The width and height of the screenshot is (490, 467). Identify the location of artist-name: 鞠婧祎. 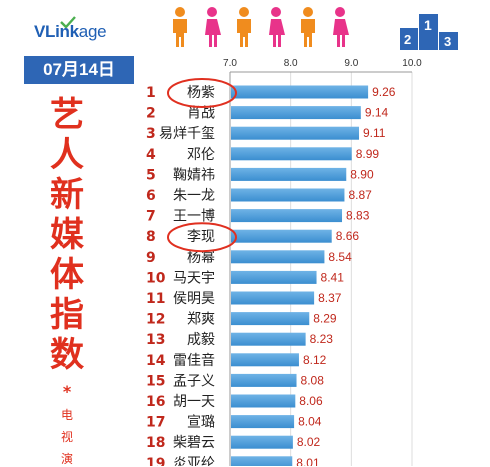
(194, 175).